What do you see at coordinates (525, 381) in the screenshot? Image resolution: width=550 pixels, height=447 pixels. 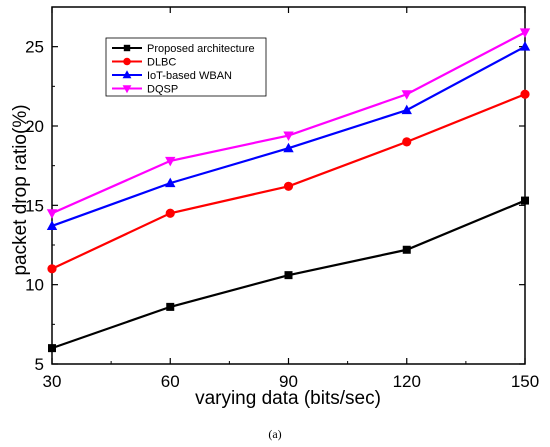 I see `x-tick-label: 150` at bounding box center [525, 381].